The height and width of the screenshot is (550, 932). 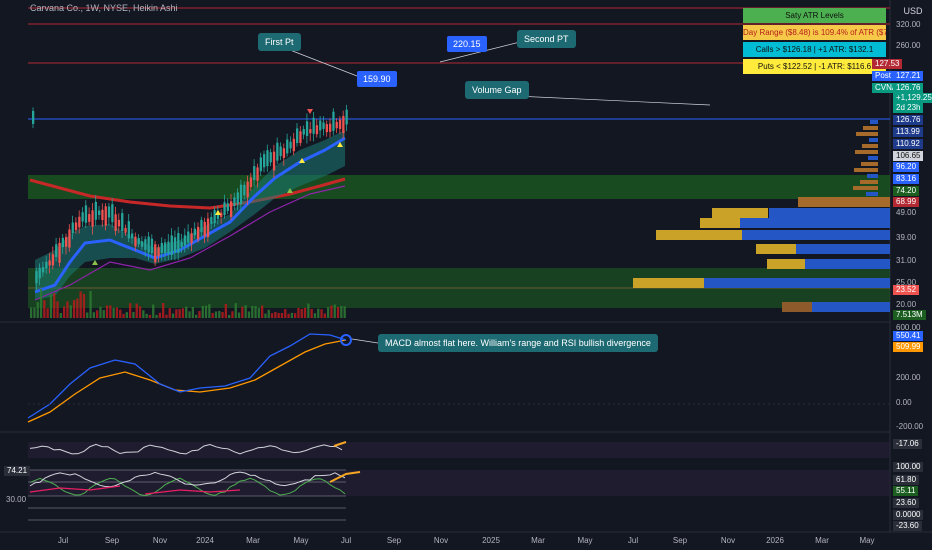 What do you see at coordinates (279, 42) in the screenshot?
I see `first-pt-callout: First Pt` at bounding box center [279, 42].